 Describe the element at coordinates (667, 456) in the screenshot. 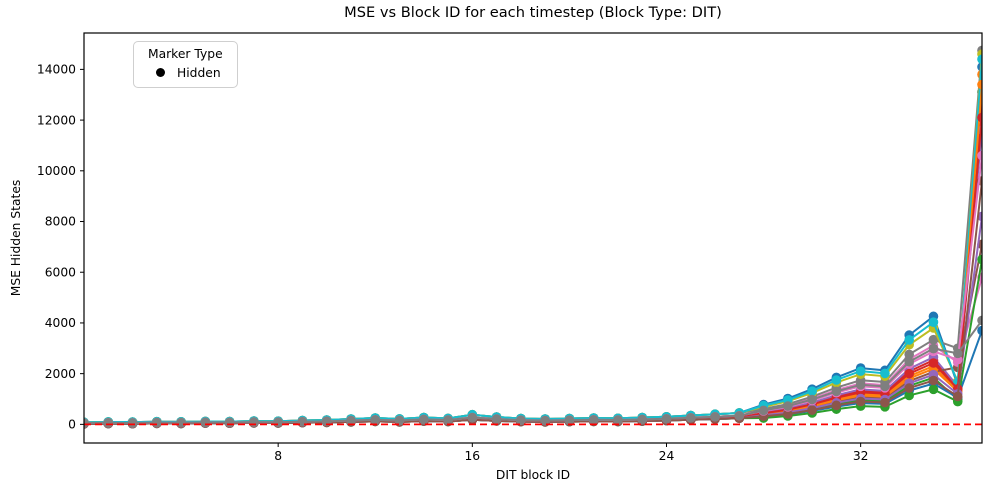

I see `x-tick-label: 24` at that location.